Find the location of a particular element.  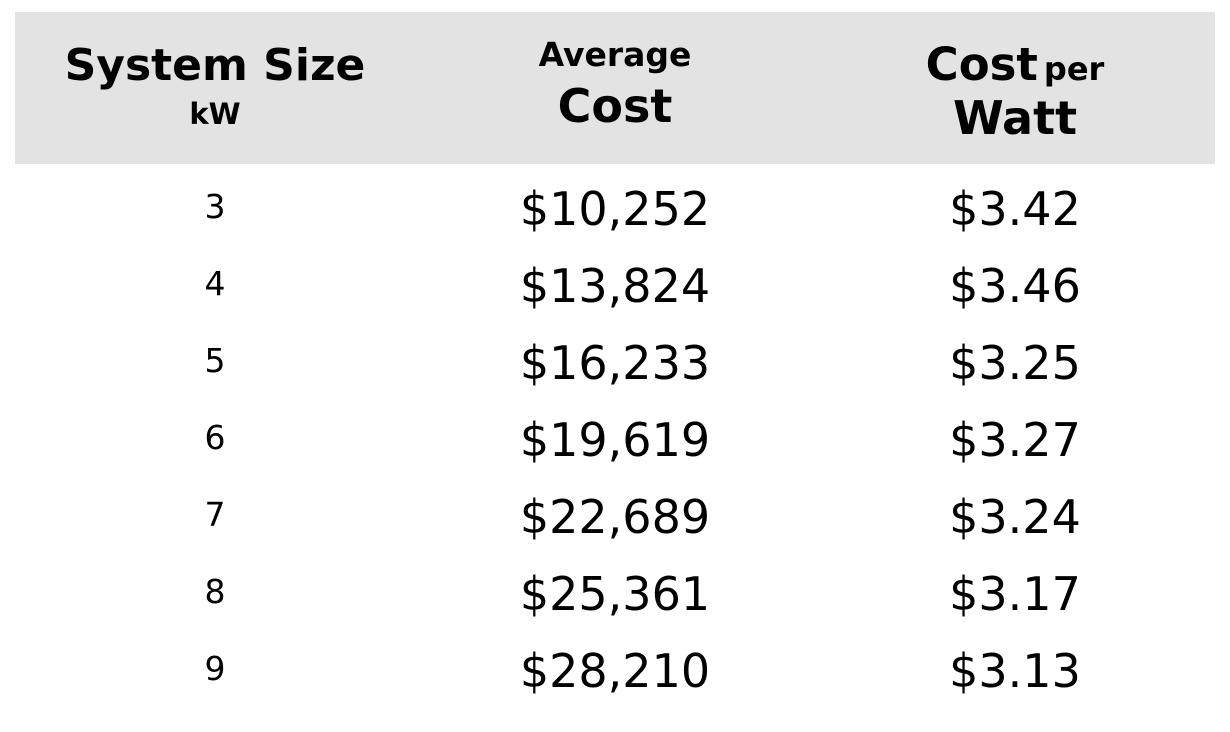

cell-system-size: 6 is located at coordinates (215, 437).